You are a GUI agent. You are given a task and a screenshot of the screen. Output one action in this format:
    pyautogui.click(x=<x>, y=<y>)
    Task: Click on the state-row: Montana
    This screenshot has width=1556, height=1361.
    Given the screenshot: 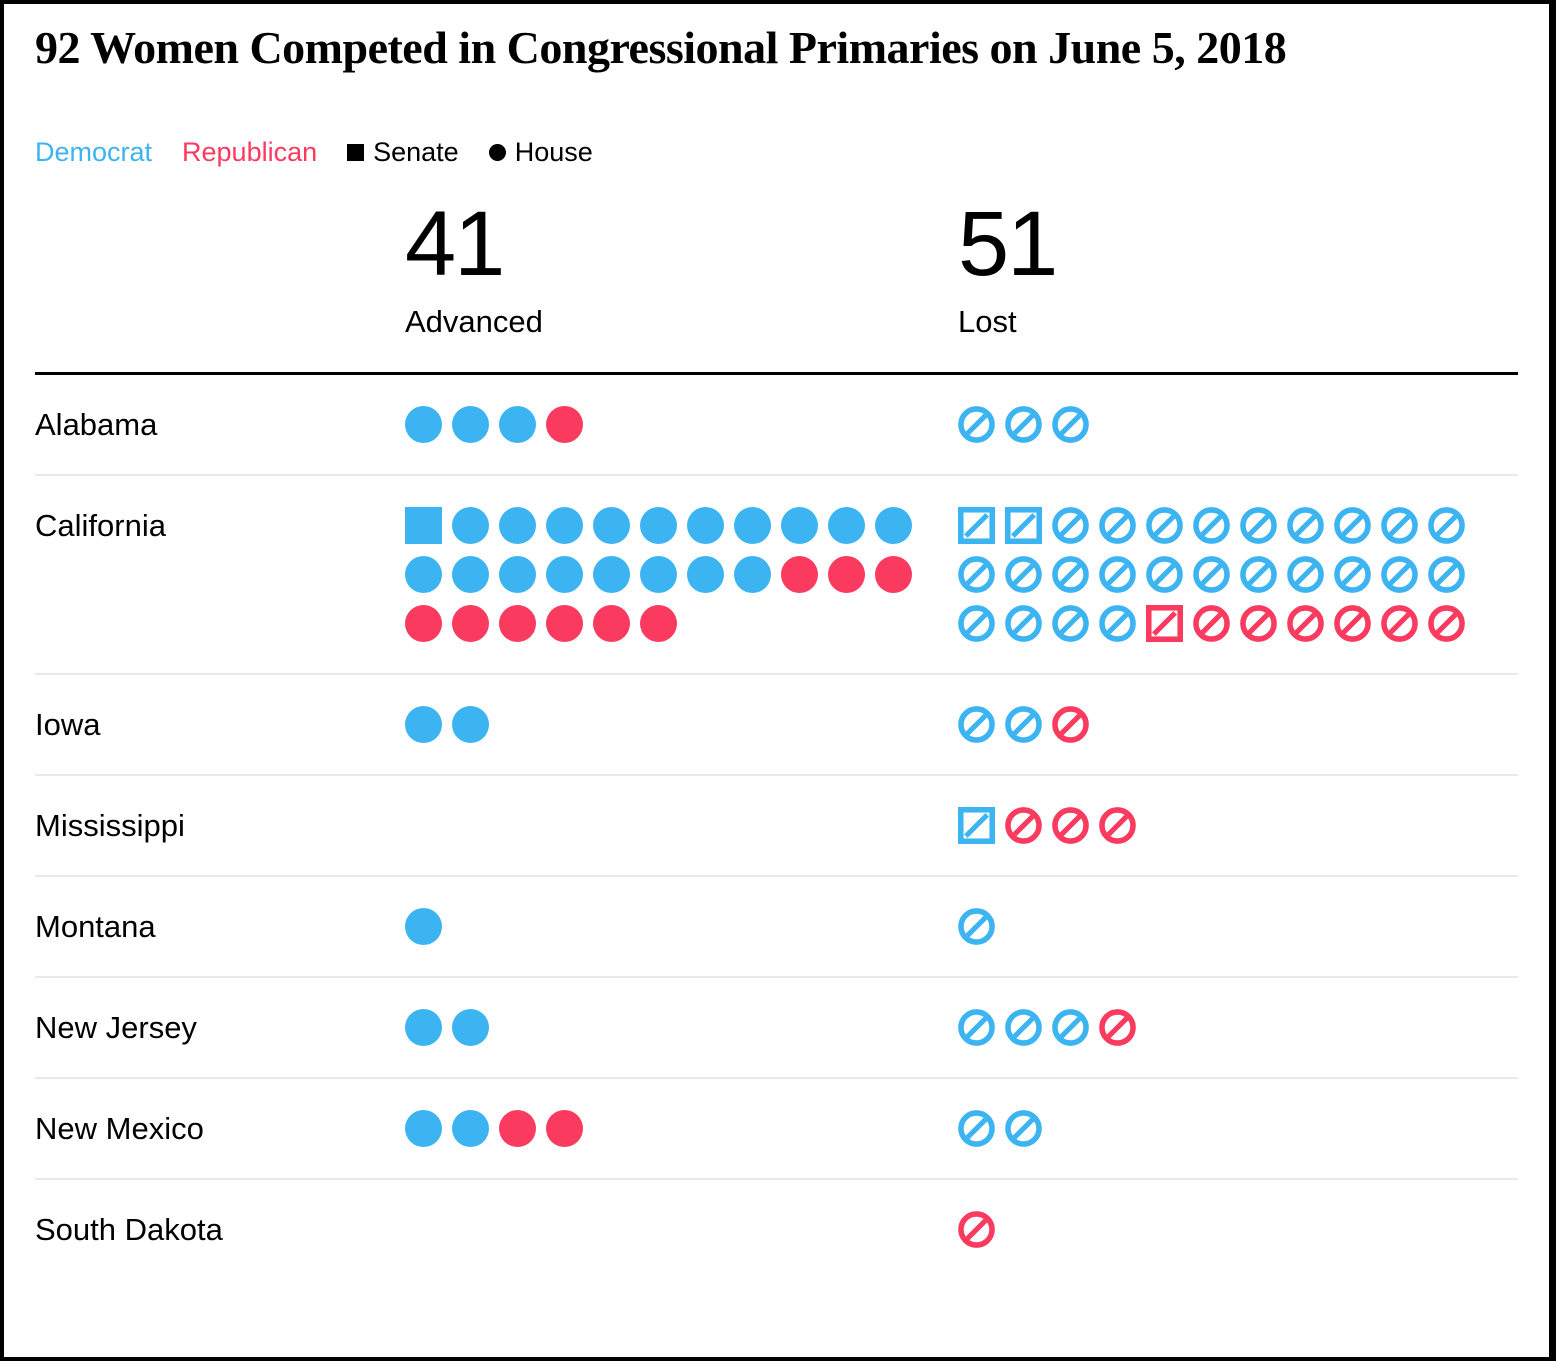 What is the action you would take?
    pyautogui.click(x=776, y=925)
    